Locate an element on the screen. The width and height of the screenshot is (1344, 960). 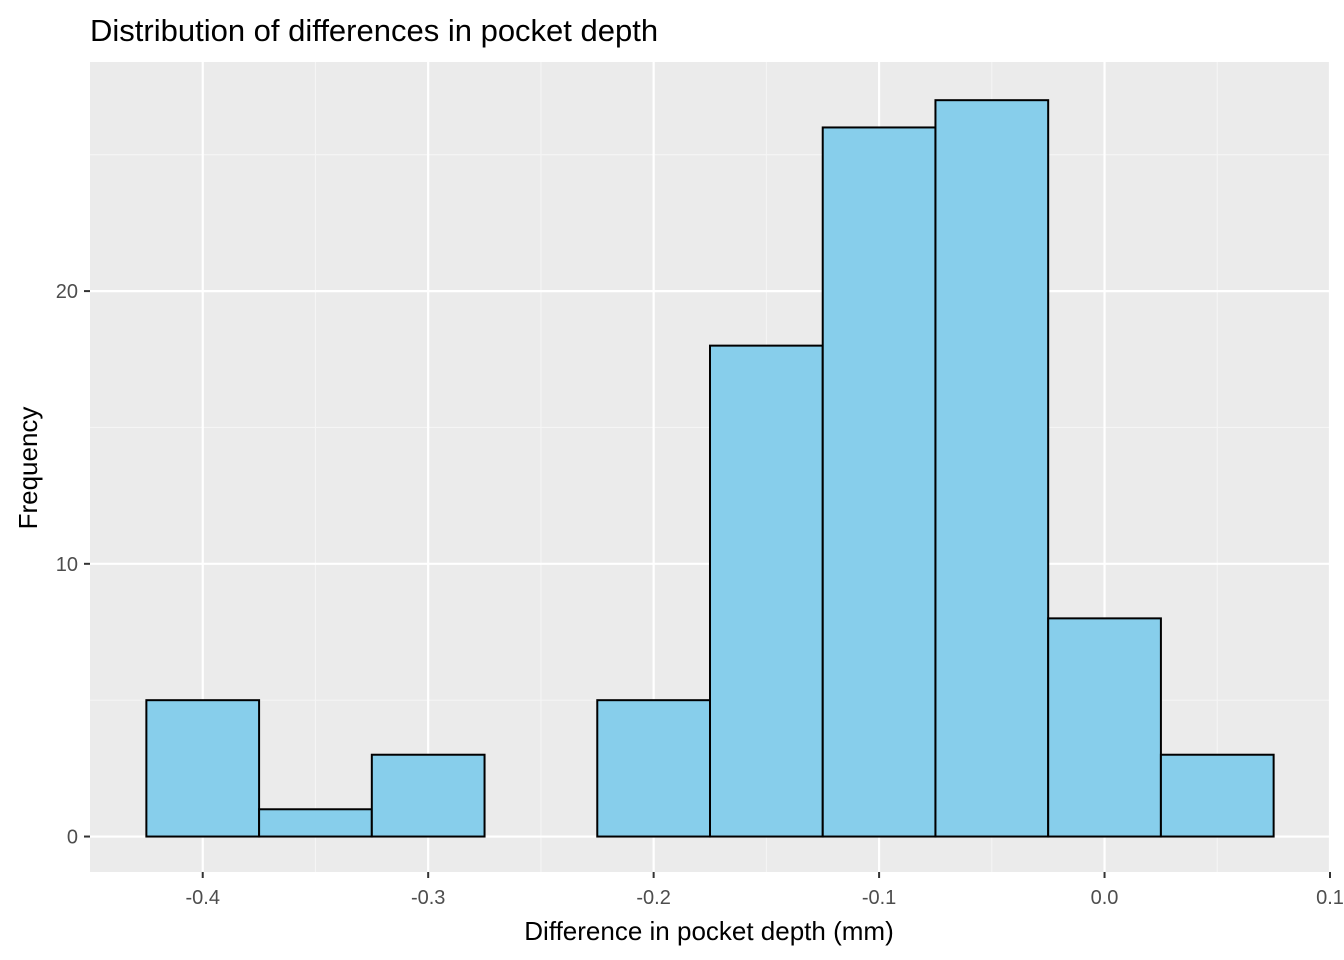
x-tick-label: 0.1 is located at coordinates (1330, 898).